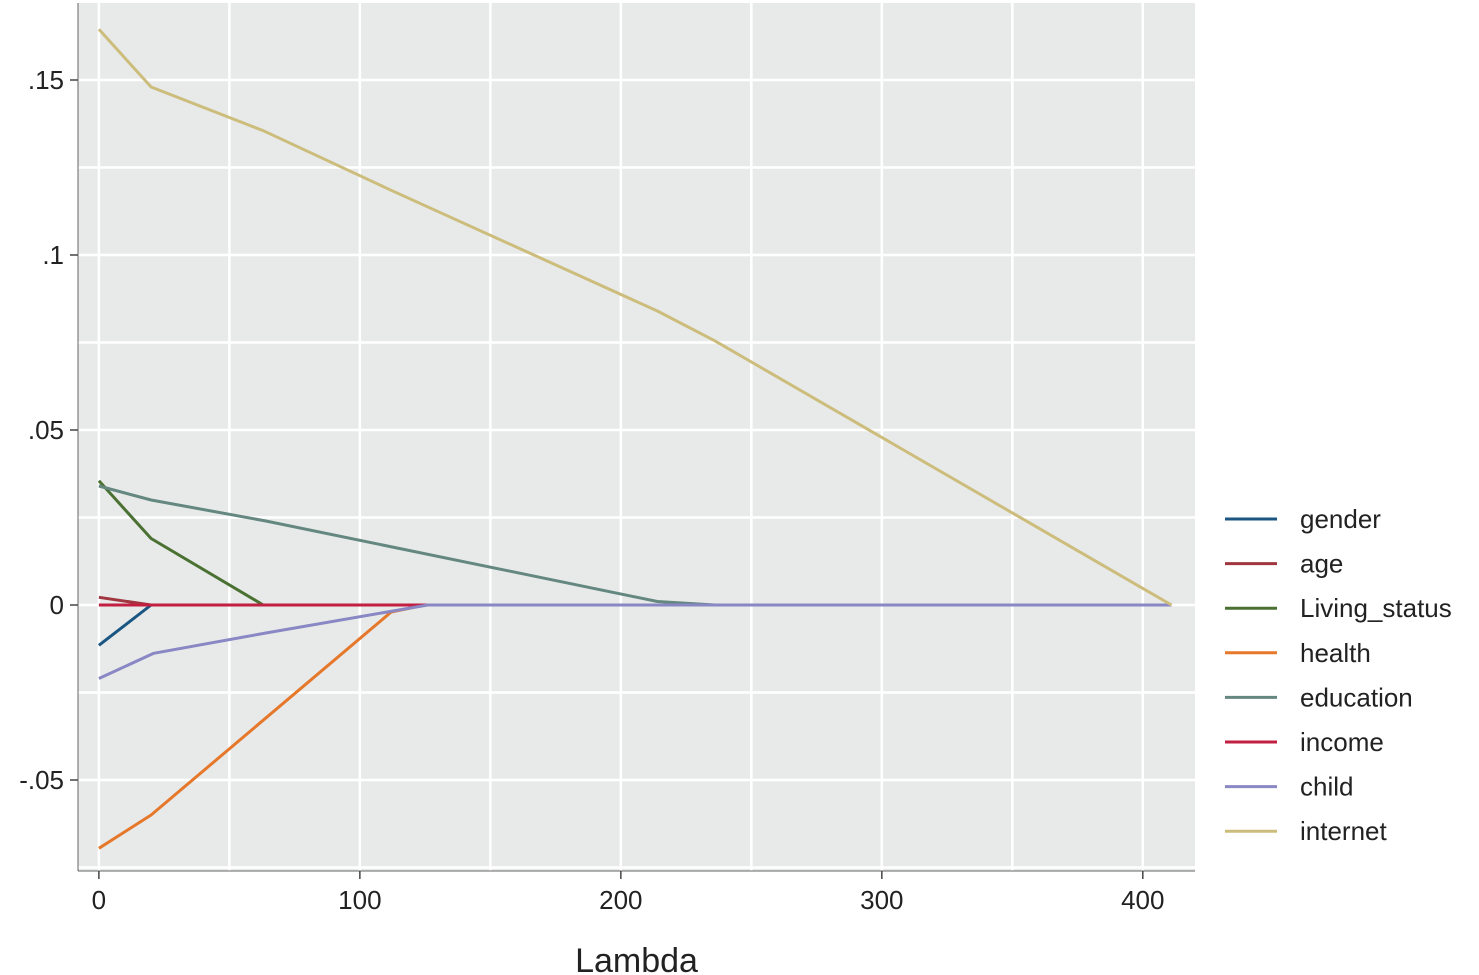  Describe the element at coordinates (635, 641) in the screenshot. I see `series-line-child` at that location.